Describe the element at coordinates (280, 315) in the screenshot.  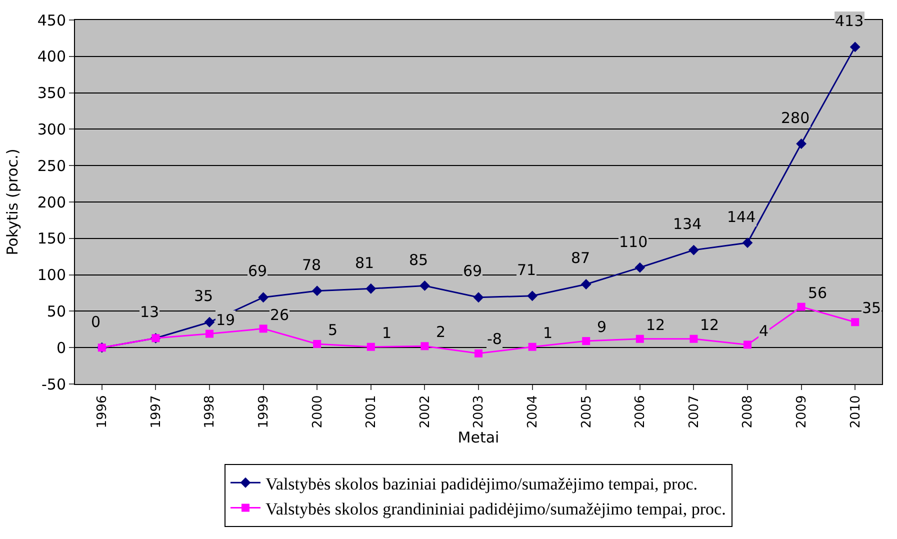
I see `data-label: 26` at that location.